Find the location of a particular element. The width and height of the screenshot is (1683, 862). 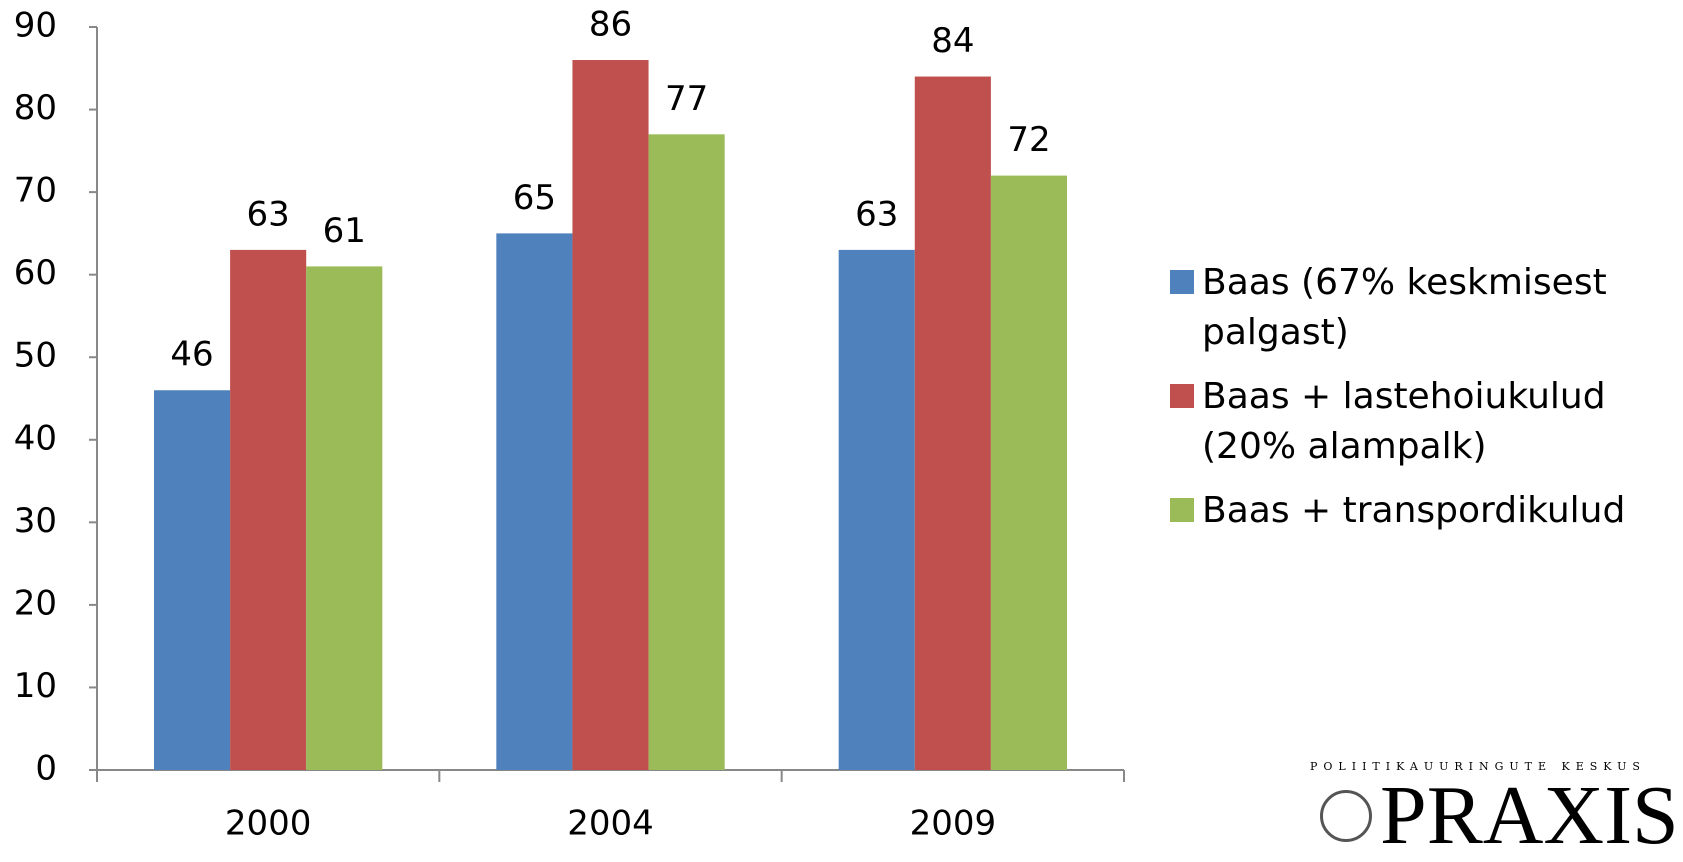

y-tick-label: 80 is located at coordinates (35, 108).